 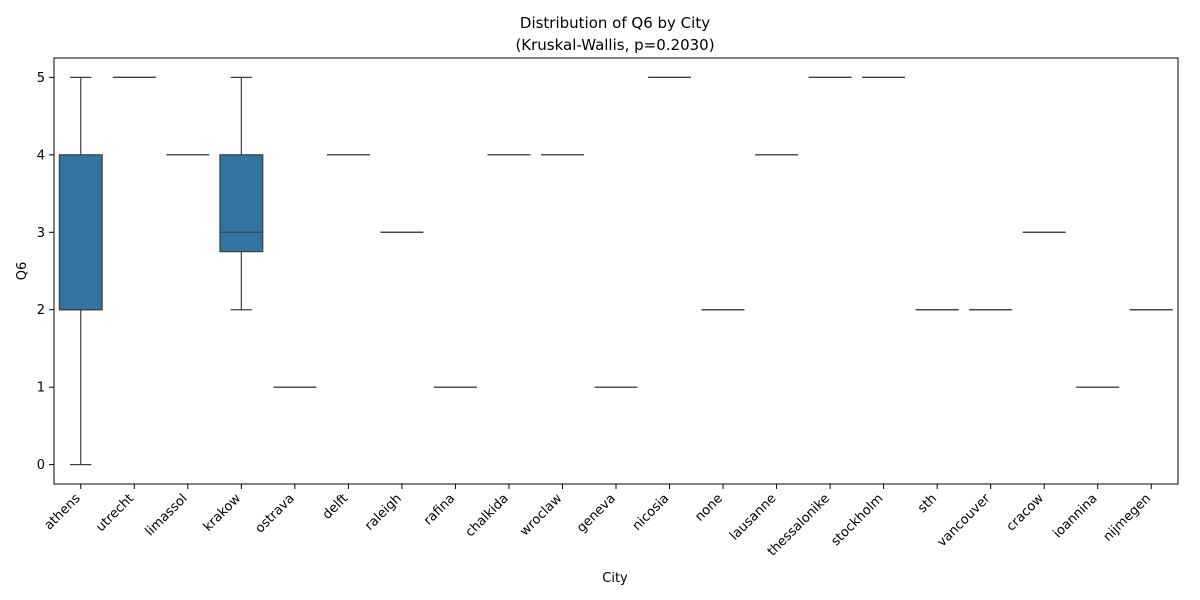 I want to click on y-tick-label: 2, so click(x=41, y=310).